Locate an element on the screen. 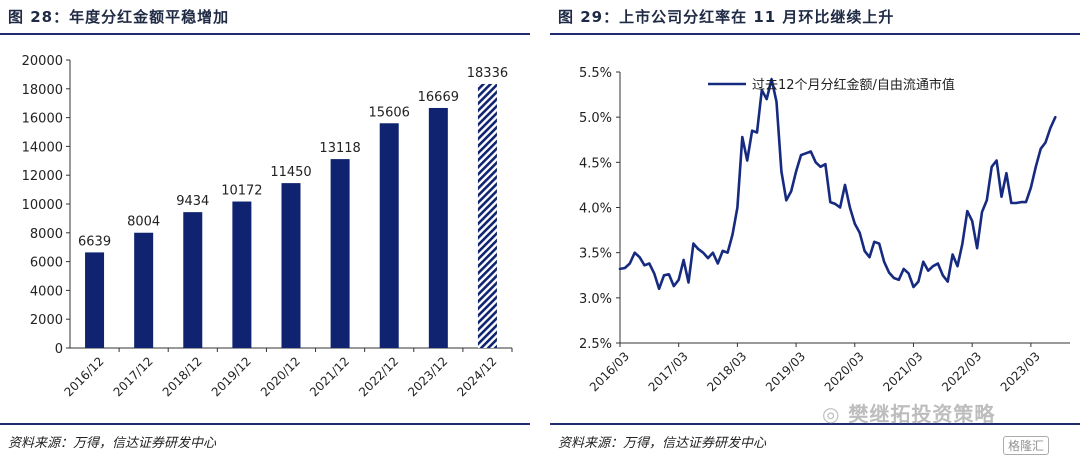  bar-value-label: 6639 is located at coordinates (94, 241).